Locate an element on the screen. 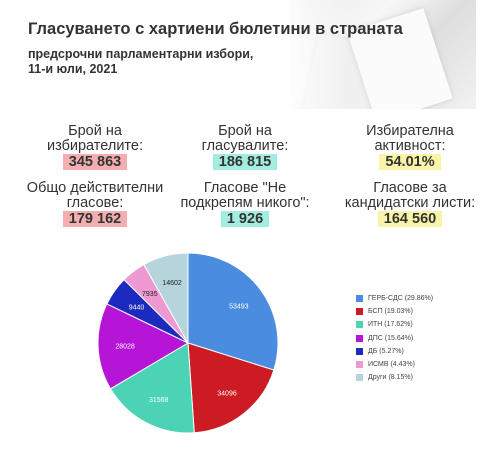 The width and height of the screenshot is (491, 458). stat-parties: Гласове за кандидатски листи: 164 560 is located at coordinates (410, 204).